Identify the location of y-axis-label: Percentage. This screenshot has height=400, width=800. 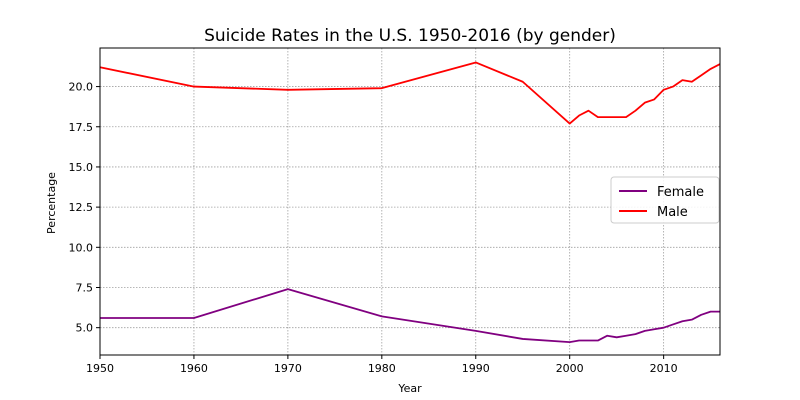
(51, 203).